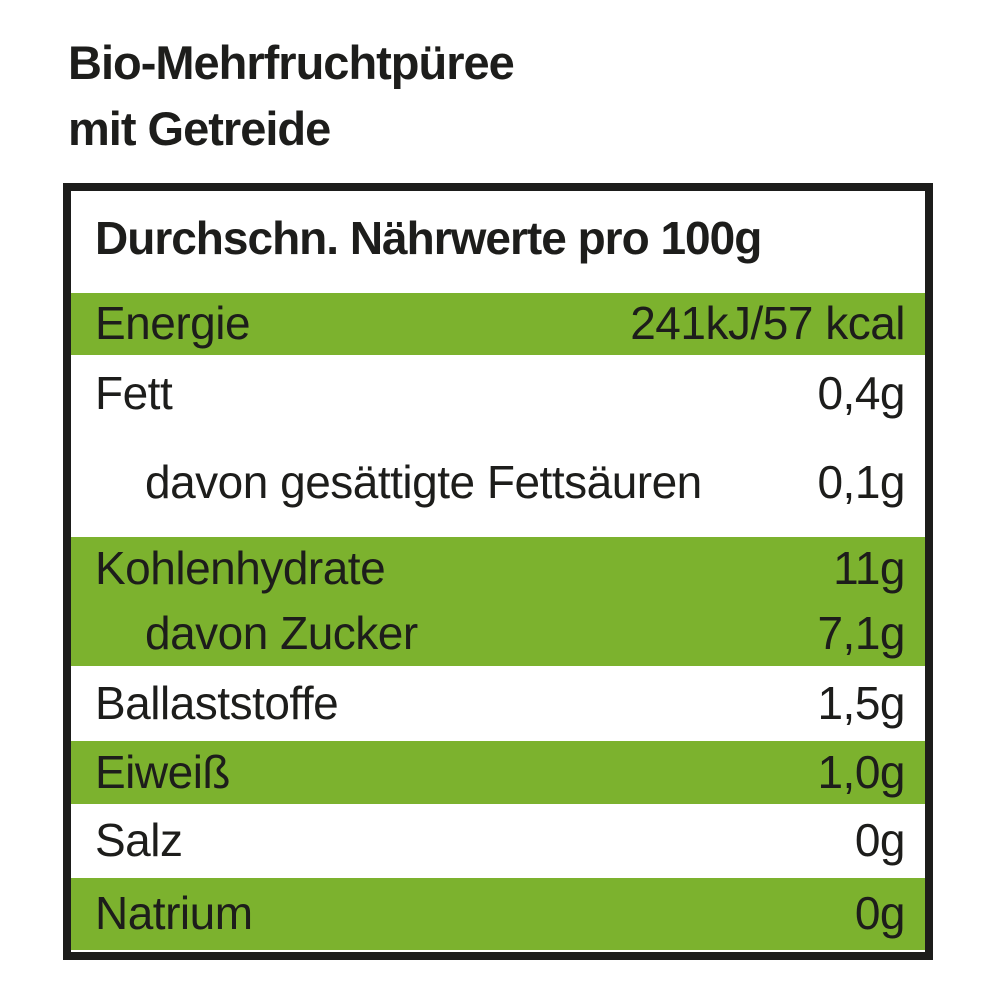 The width and height of the screenshot is (1000, 1000). Describe the element at coordinates (498, 772) in the screenshot. I see `table-row-eiweiss: Eiweiß 1,0g` at that location.